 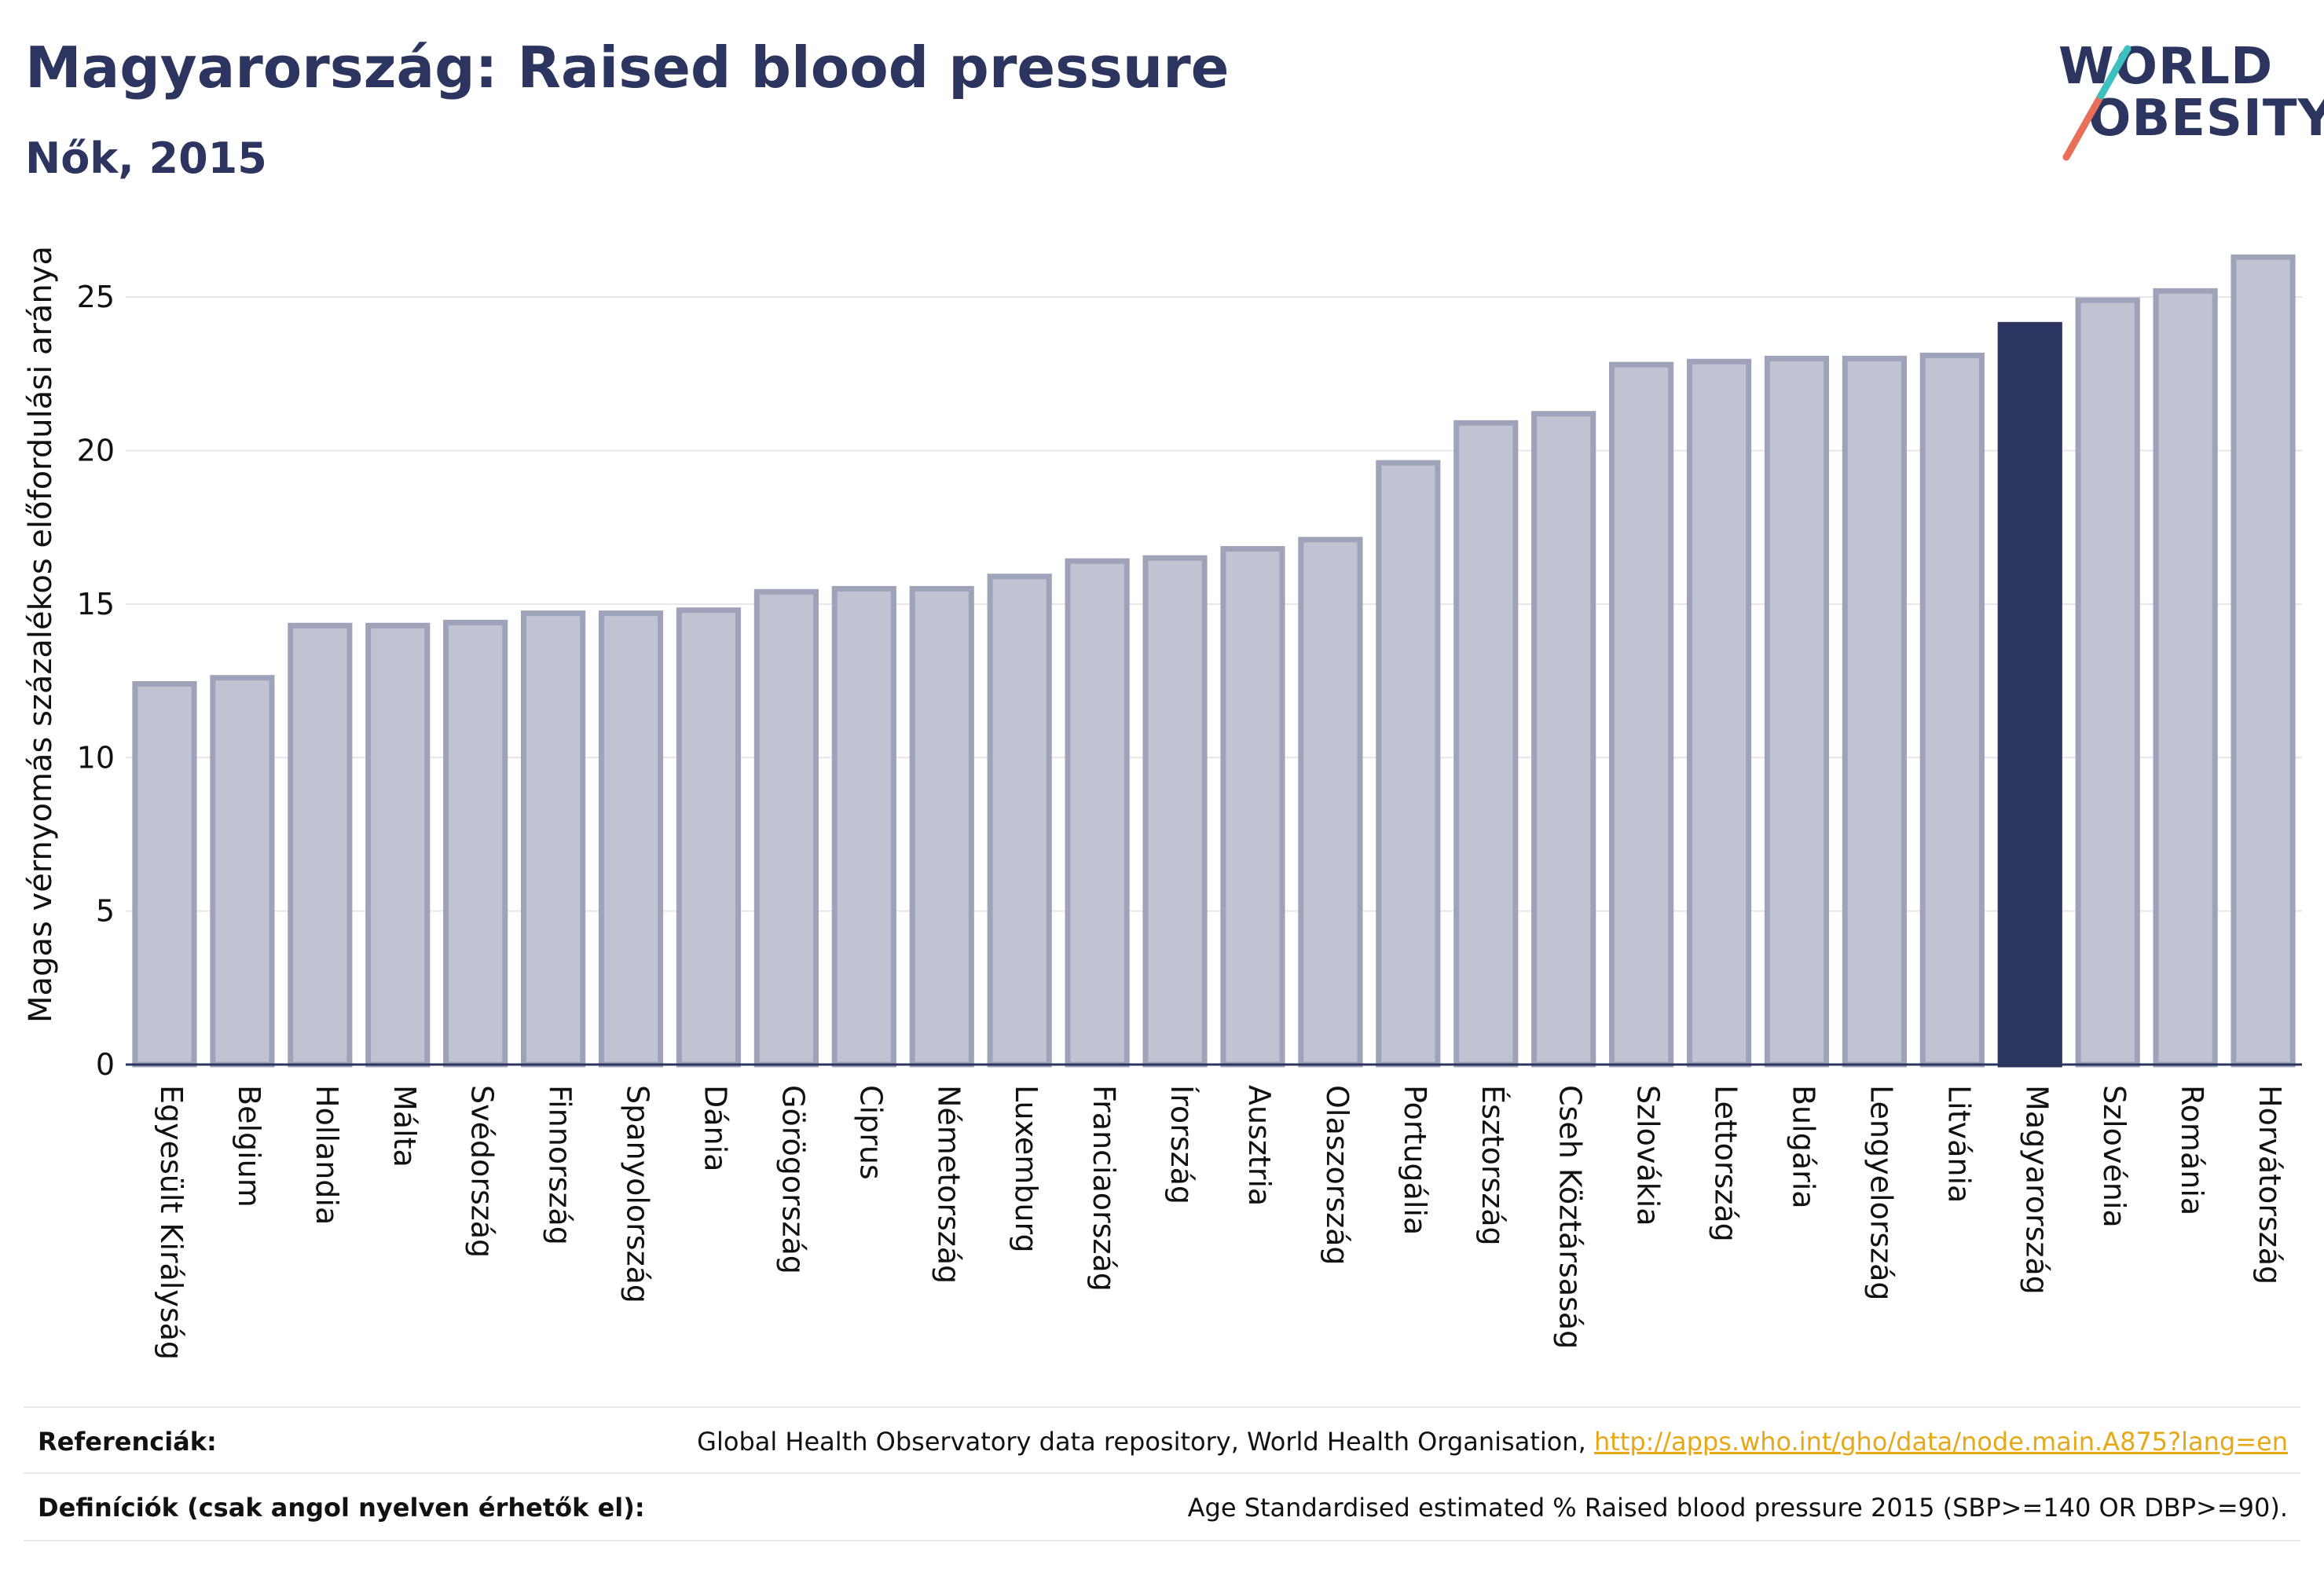 I want to click on page-subtitle: Nők, 2015, so click(x=146, y=158).